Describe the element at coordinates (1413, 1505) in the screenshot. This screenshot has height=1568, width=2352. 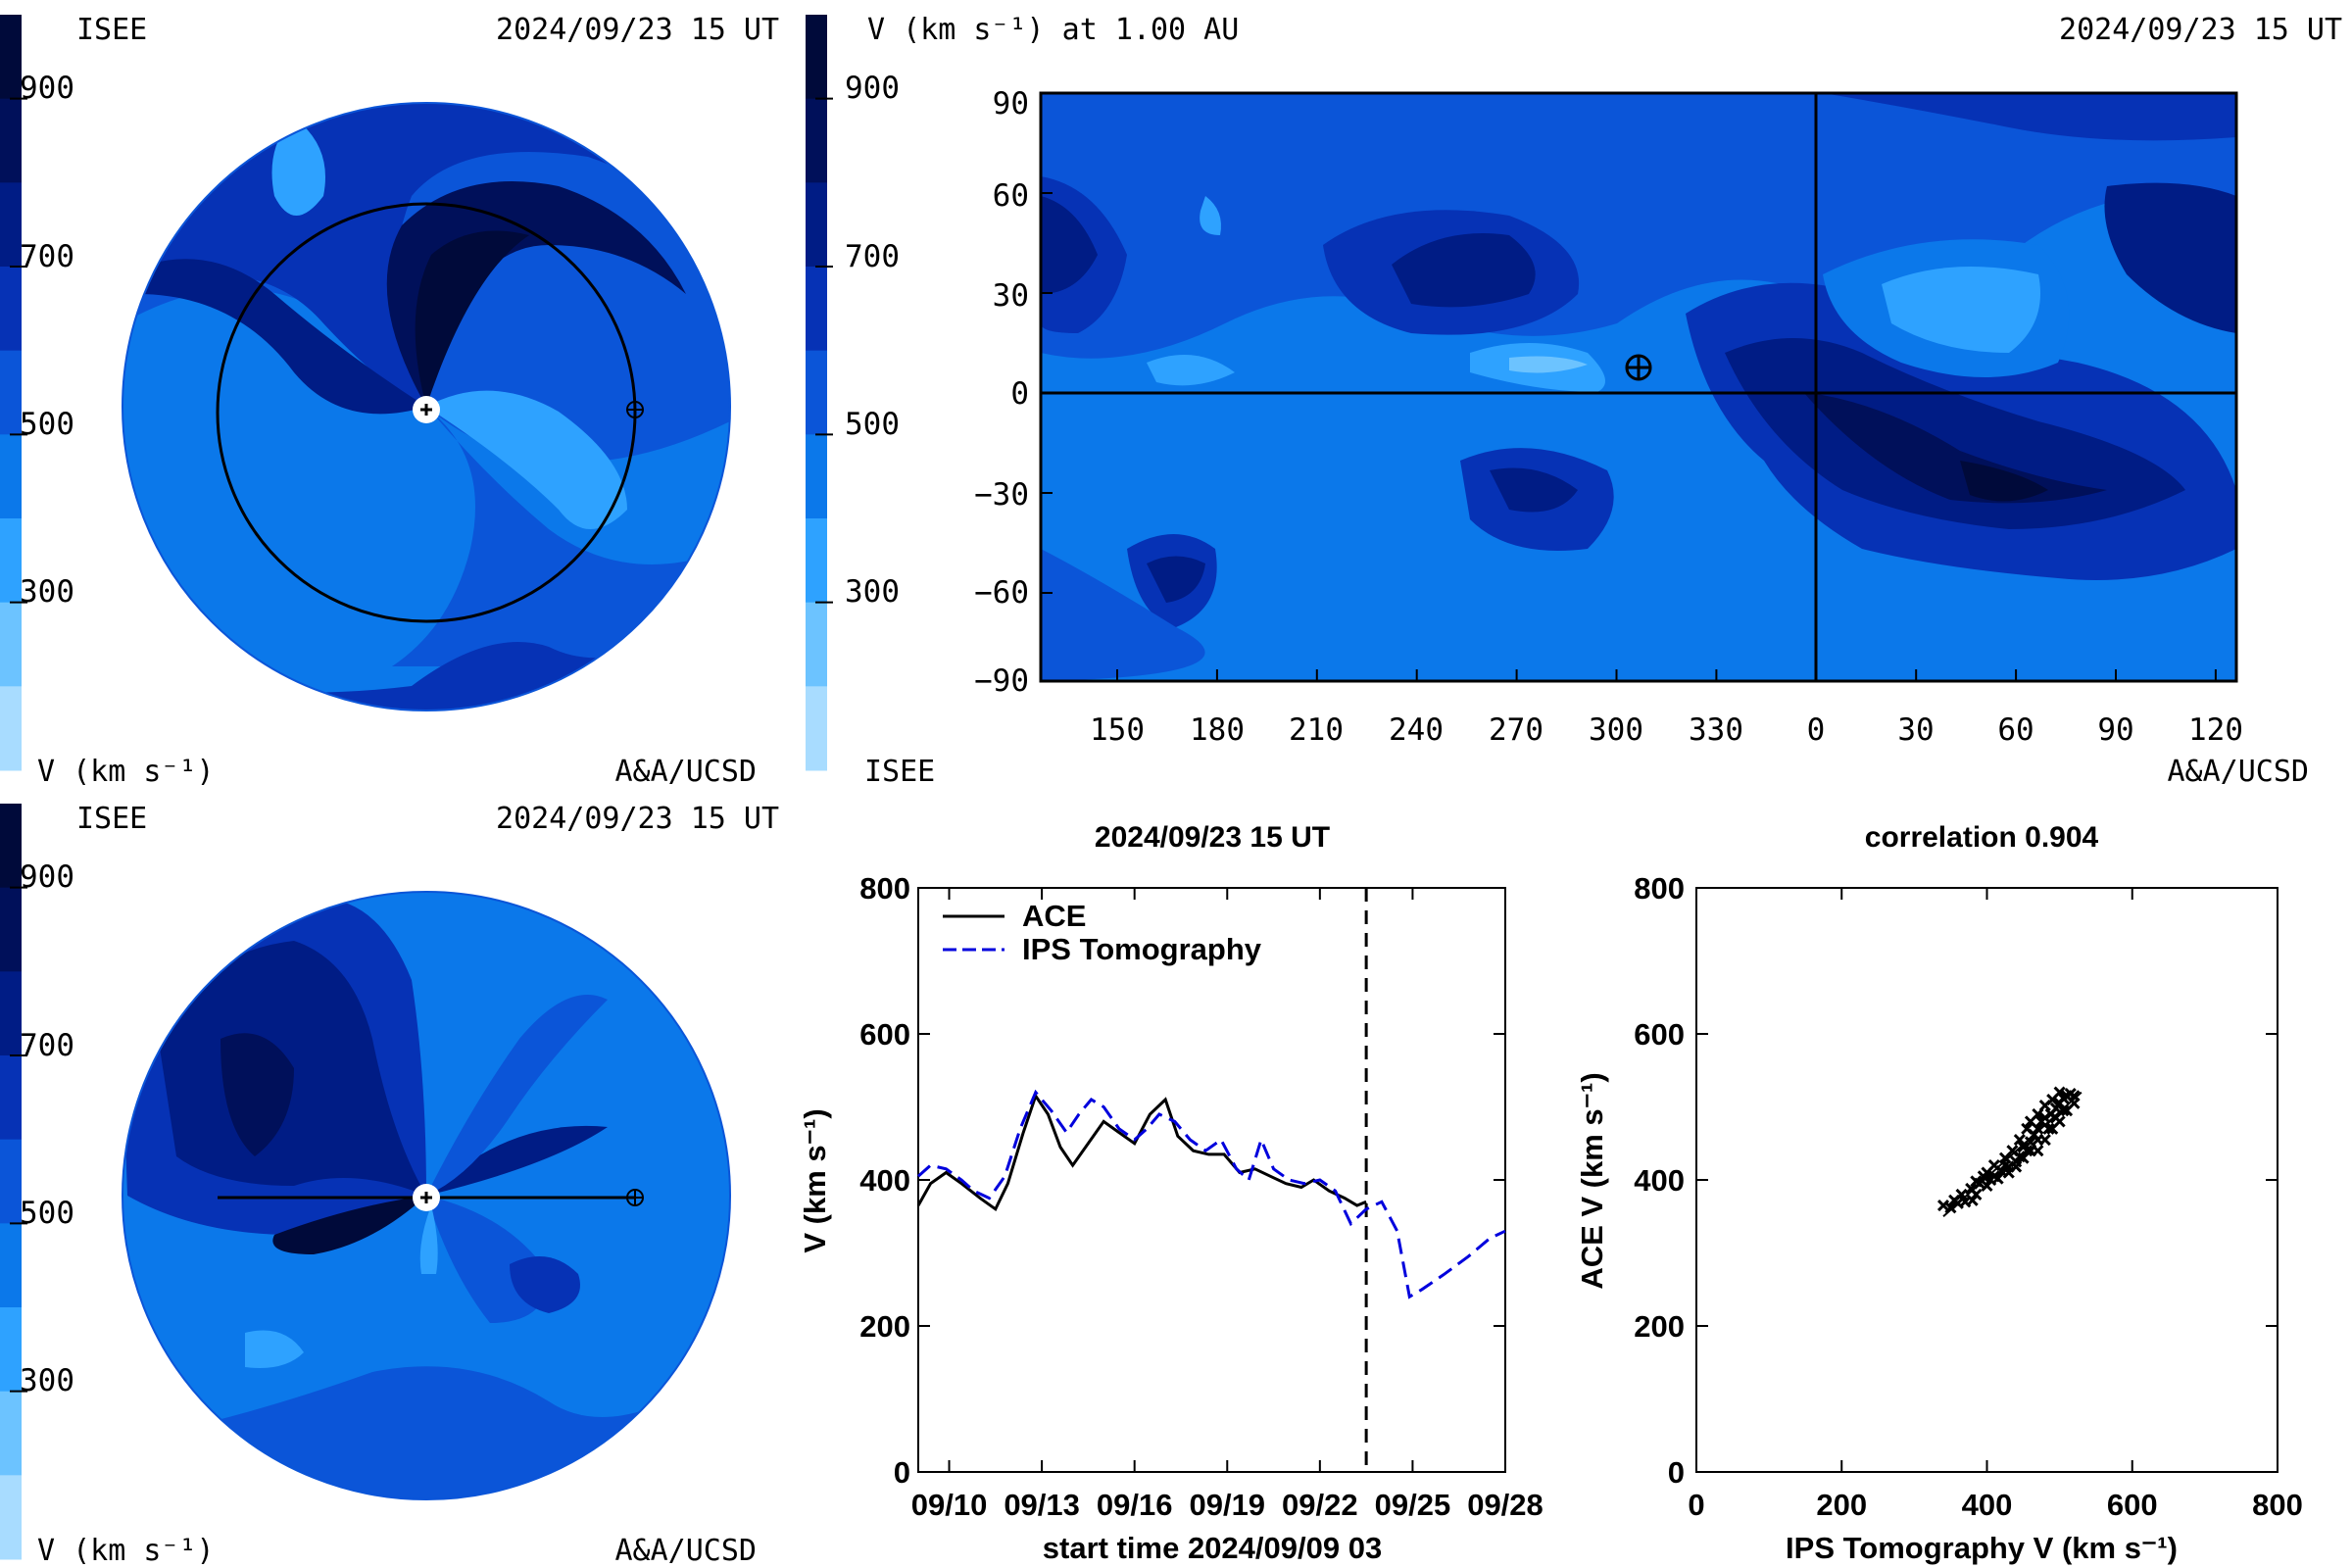
I see `x-tick-label: 09/25` at that location.